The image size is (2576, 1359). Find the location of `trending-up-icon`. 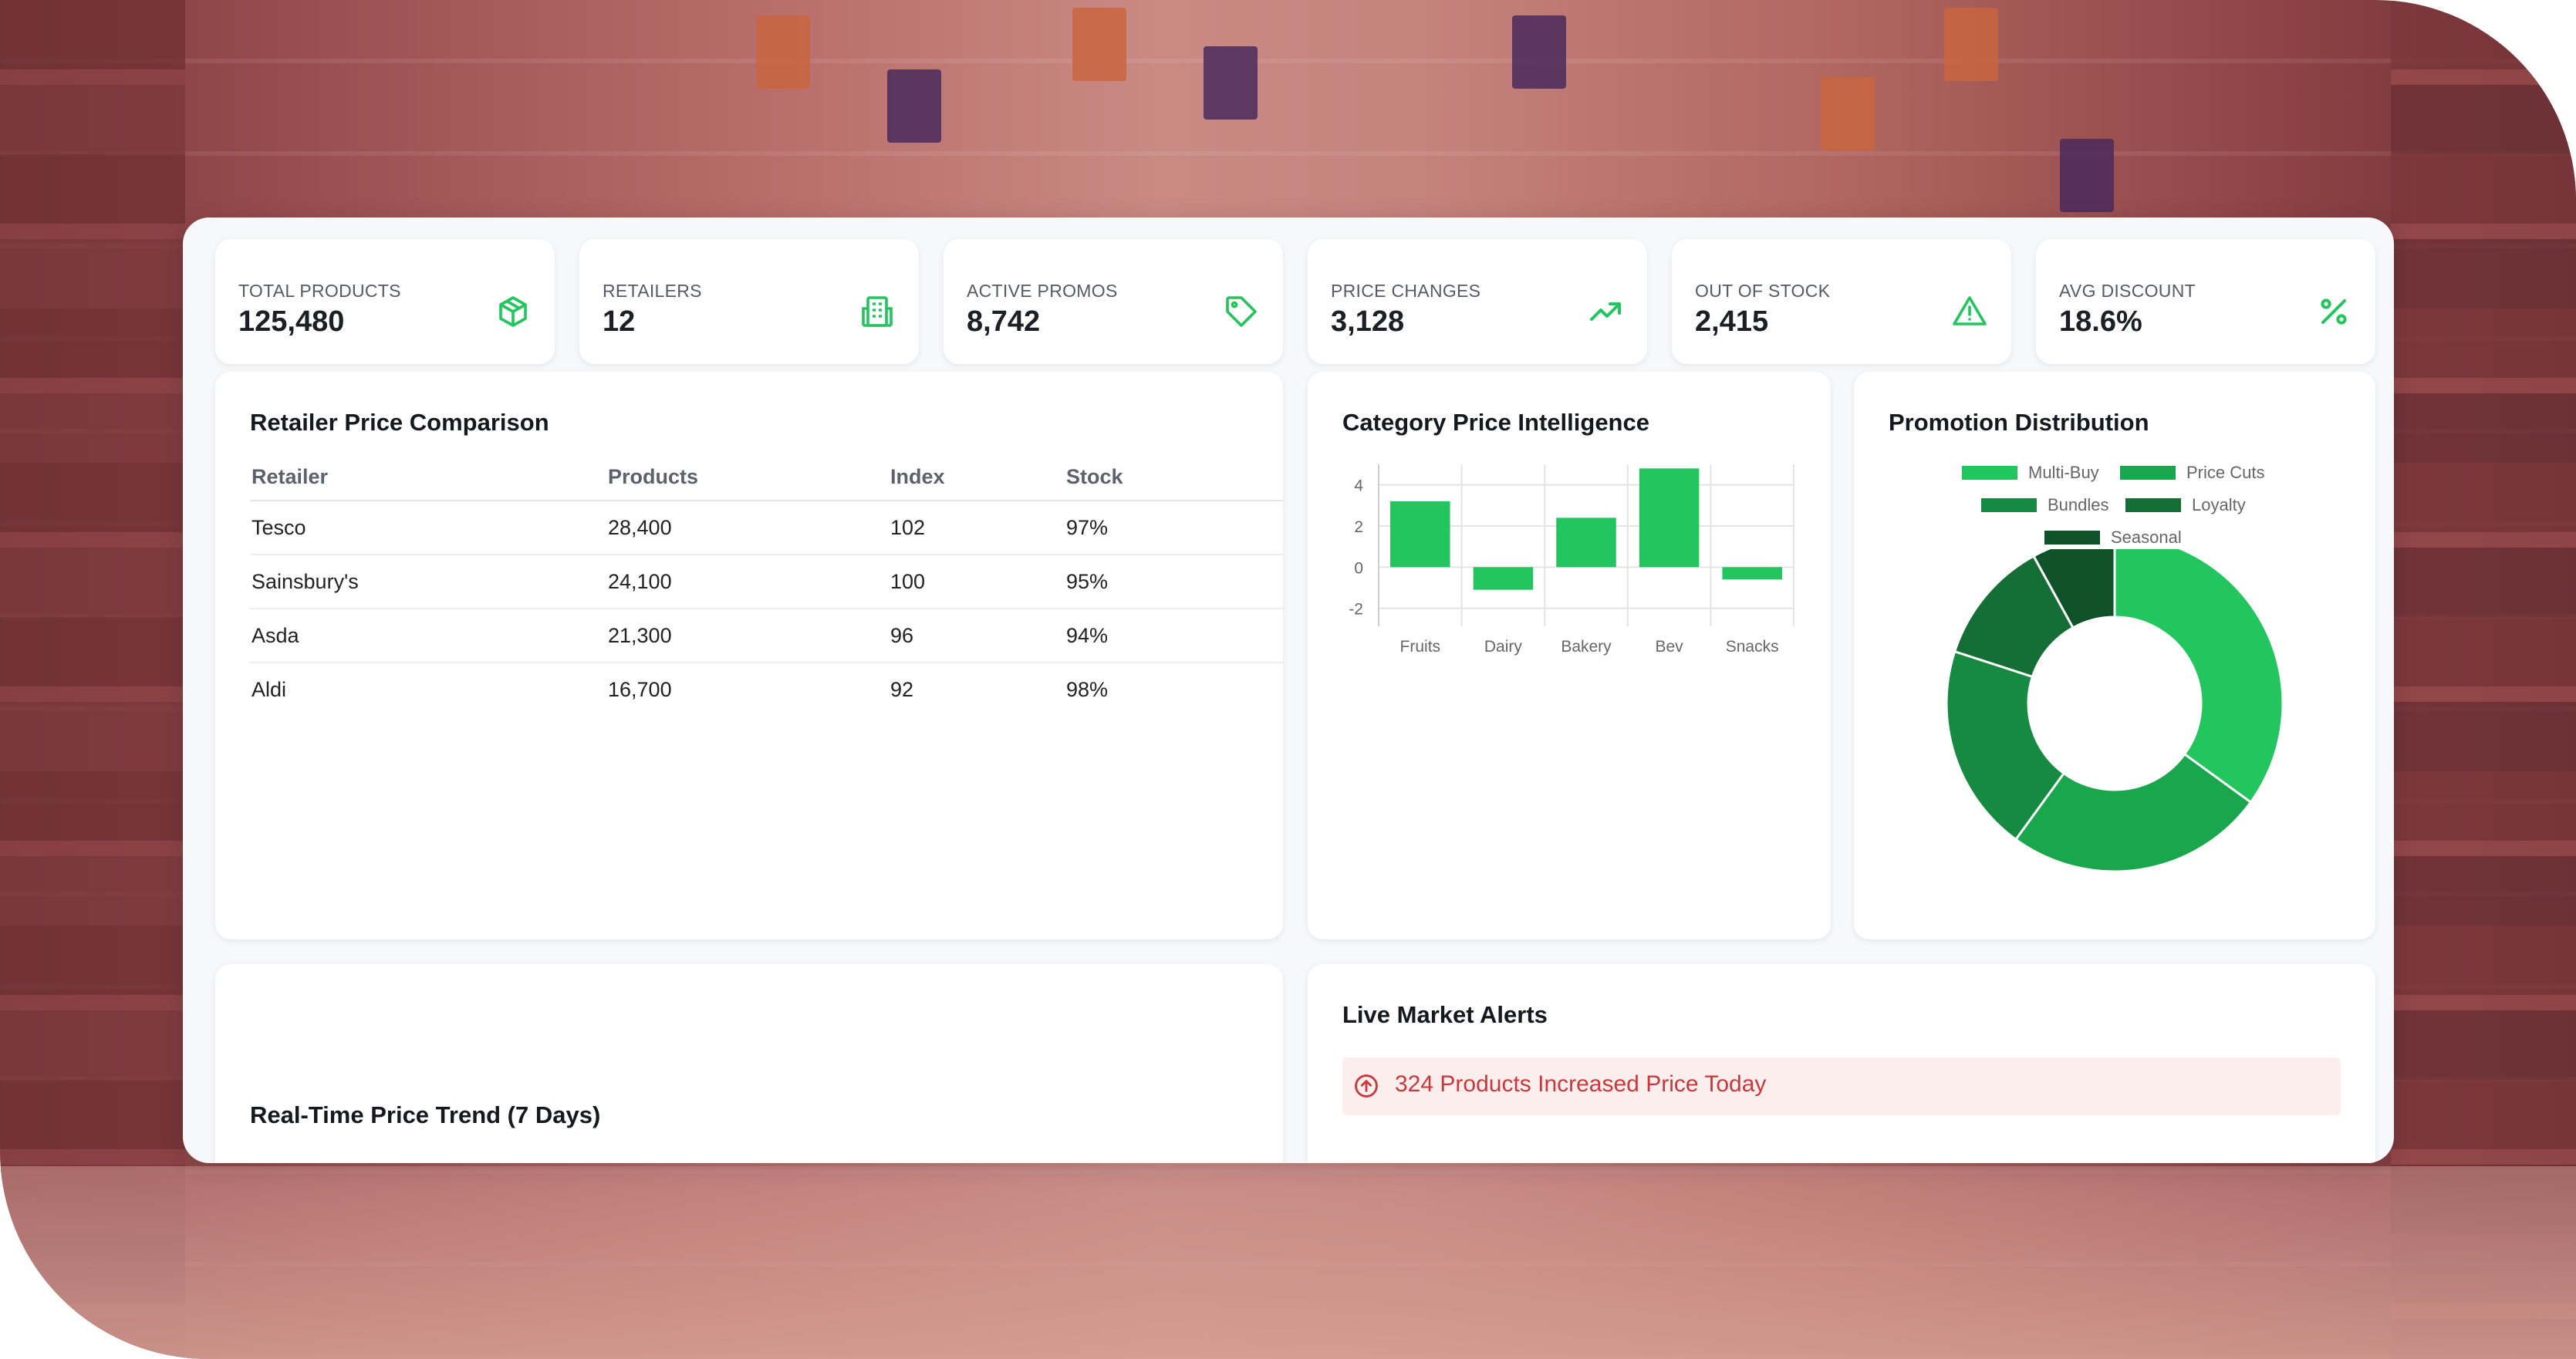

trending-up-icon is located at coordinates (1605, 311).